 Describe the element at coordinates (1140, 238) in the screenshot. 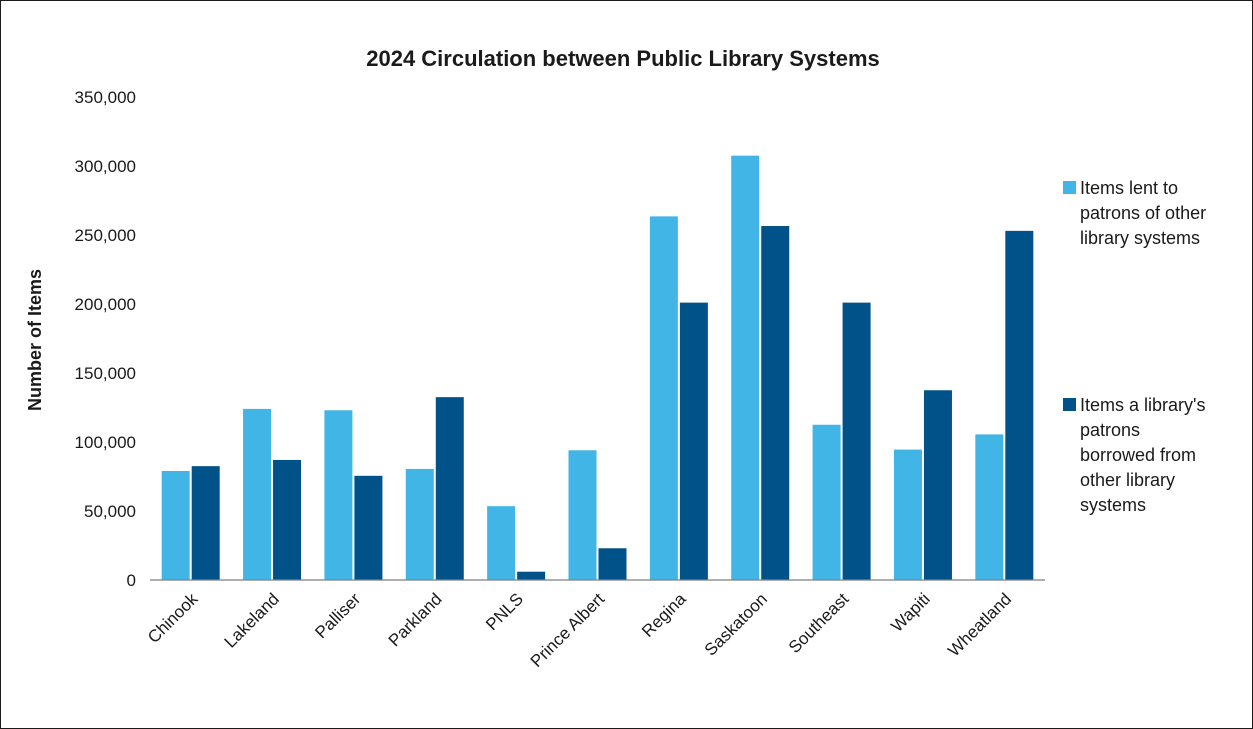

I see `legend-label-line: library systems` at that location.